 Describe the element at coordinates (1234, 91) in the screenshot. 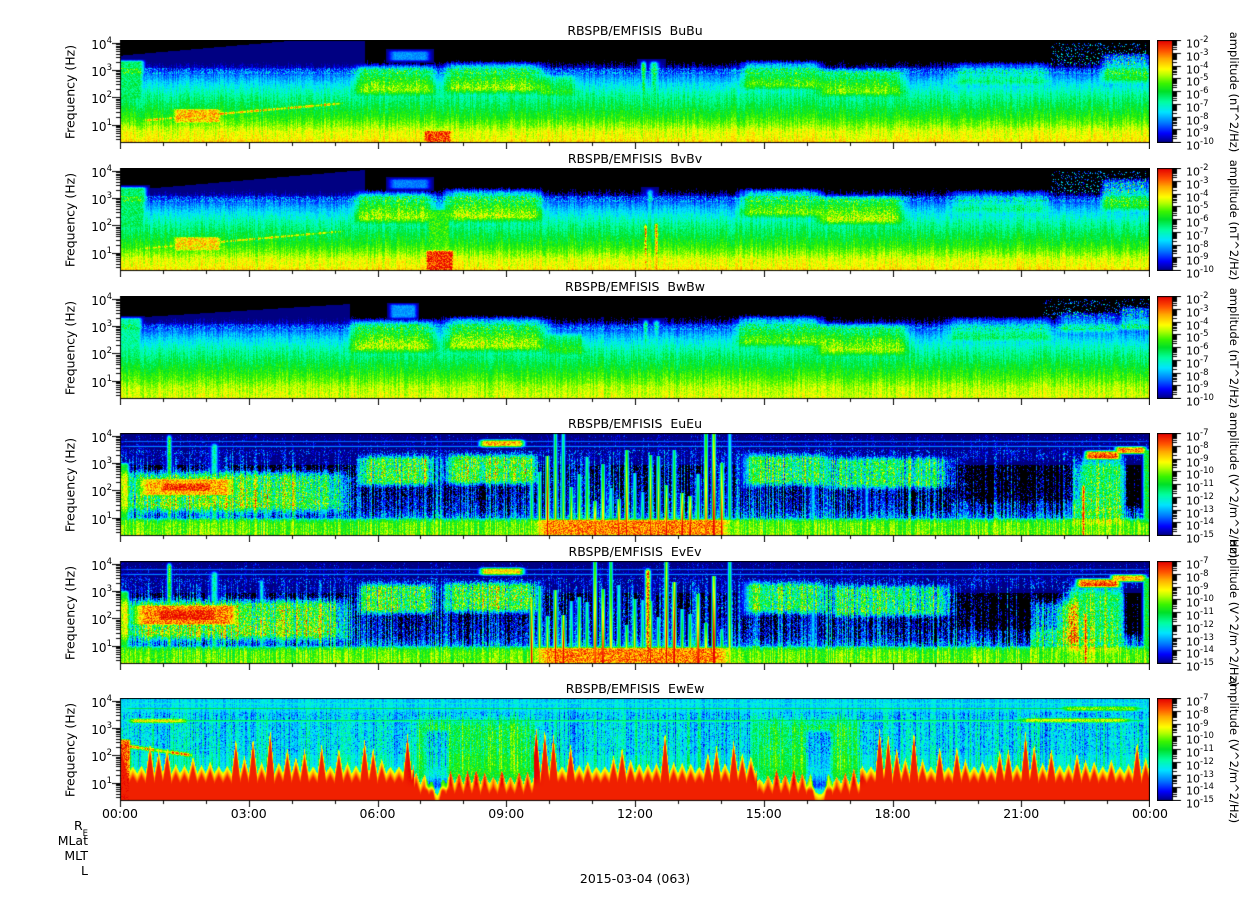

I see `colorbar-unit-label-bubu: amplitude (nT^2/Hz)` at that location.